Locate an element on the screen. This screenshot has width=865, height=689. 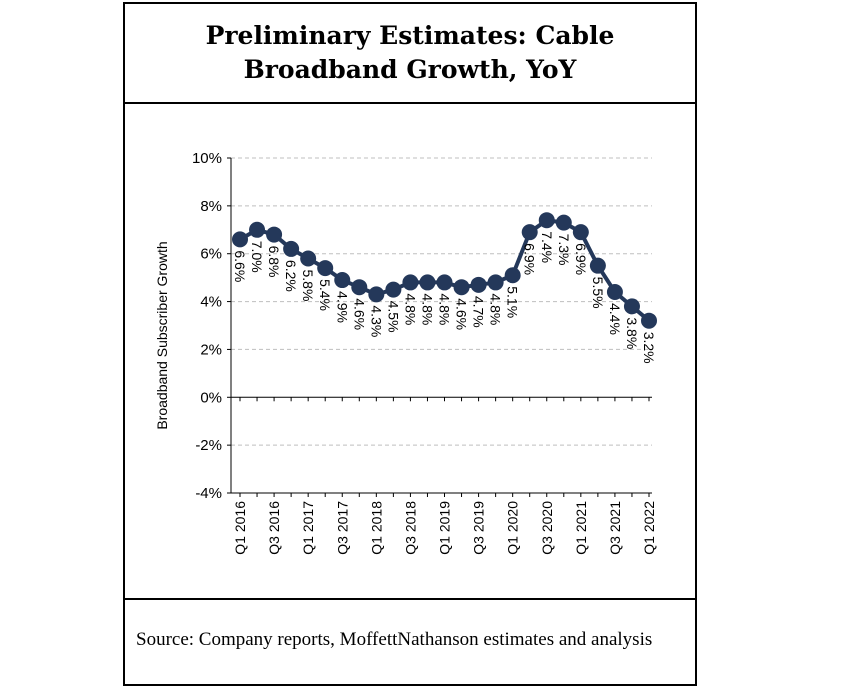
data-label: 5.5% is located at coordinates (598, 293).